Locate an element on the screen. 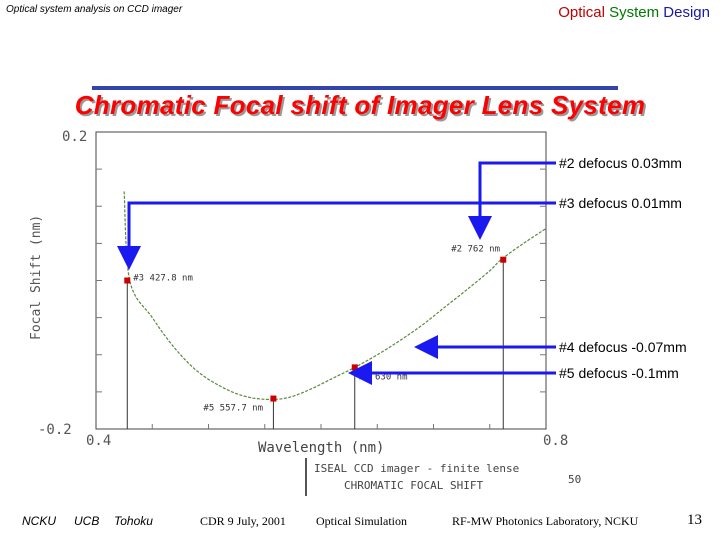 The width and height of the screenshot is (720, 540). header-brand: Optical System Design is located at coordinates (634, 12).